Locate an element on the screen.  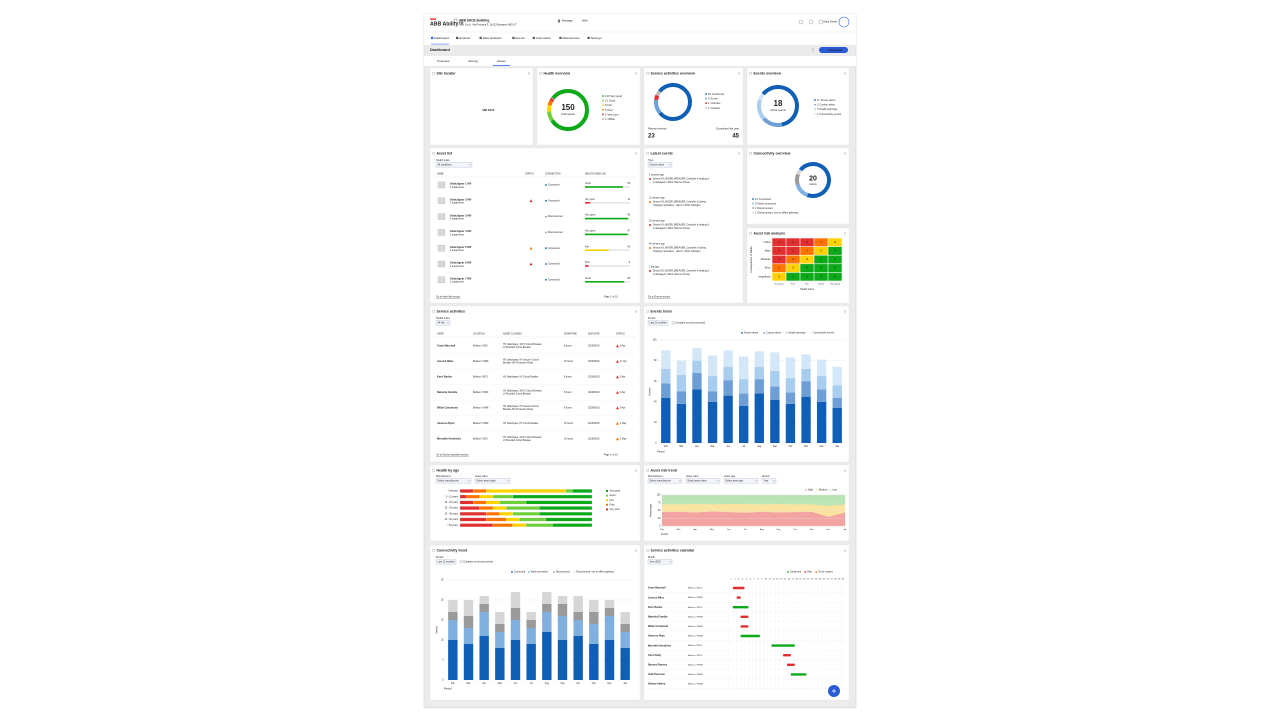
help-icon is located at coordinates (801, 22).